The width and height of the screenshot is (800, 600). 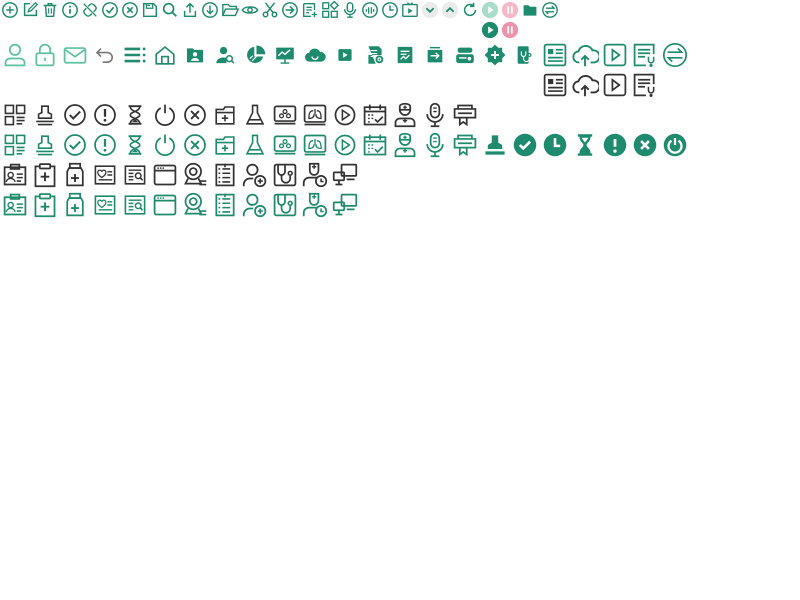 What do you see at coordinates (15, 145) in the screenshot?
I see `qrcode-icon` at bounding box center [15, 145].